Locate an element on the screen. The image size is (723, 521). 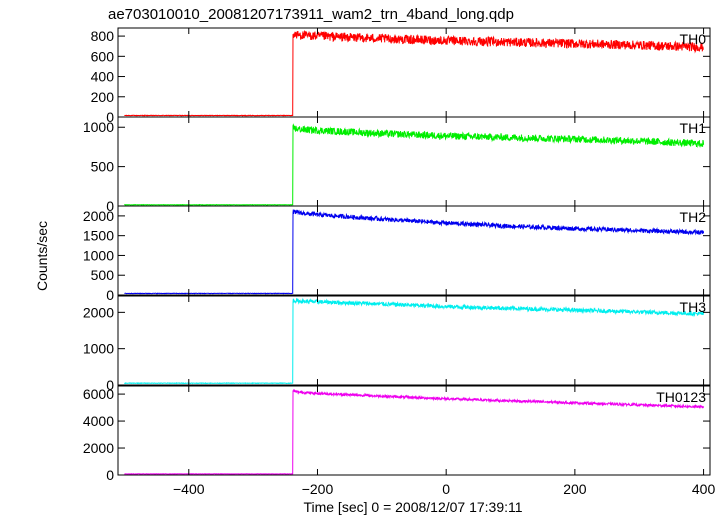
y-tick-label: 1500 is located at coordinates (98, 236).